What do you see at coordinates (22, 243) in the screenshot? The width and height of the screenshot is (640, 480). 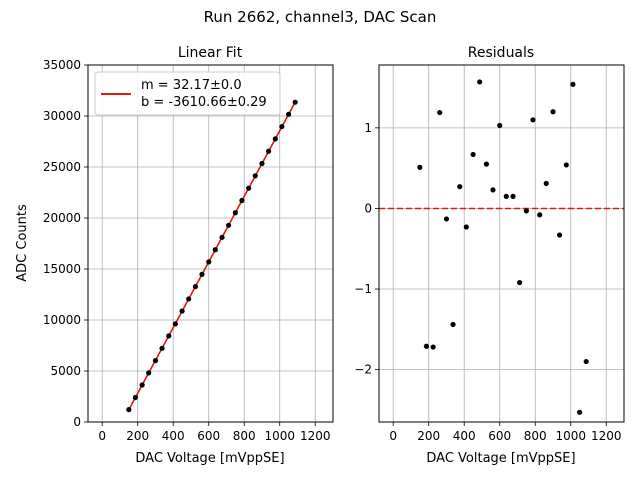 I see `linear-fit-ylabel: ADC Counts` at bounding box center [22, 243].